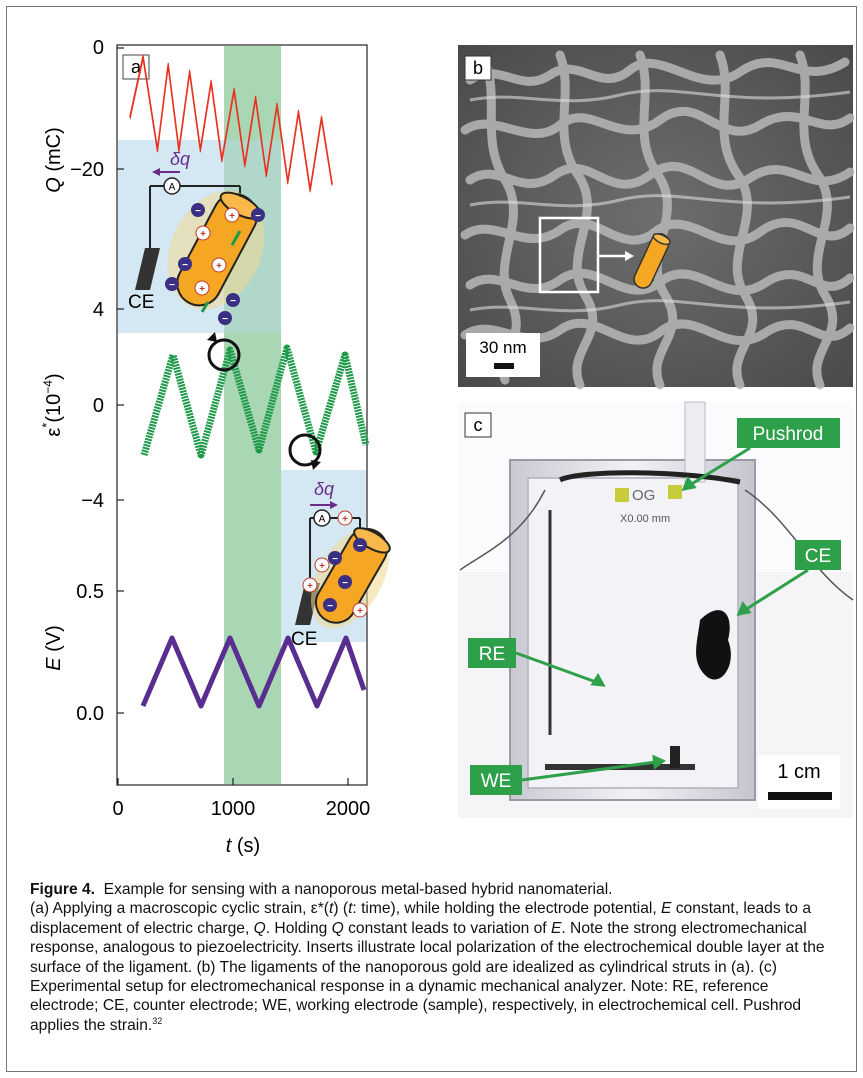  Describe the element at coordinates (713, 645) in the screenshot. I see `counter-electrode` at that location.